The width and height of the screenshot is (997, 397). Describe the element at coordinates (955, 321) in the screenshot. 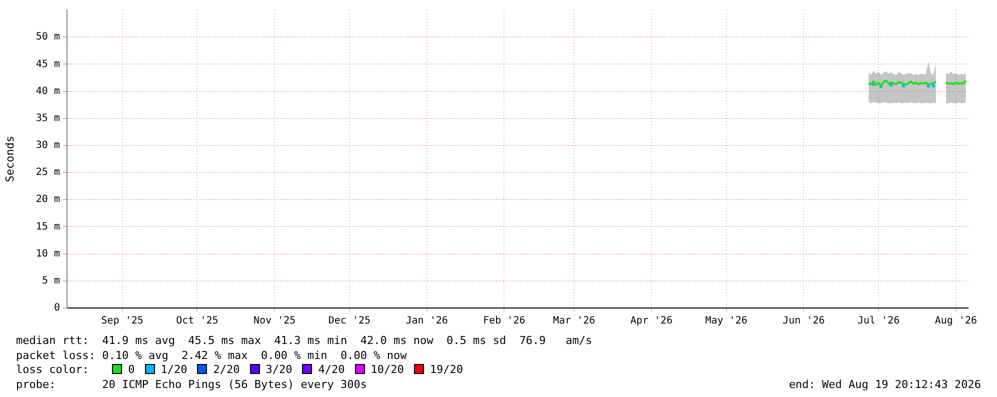

I see `x-tick-label: Aug '26` at that location.